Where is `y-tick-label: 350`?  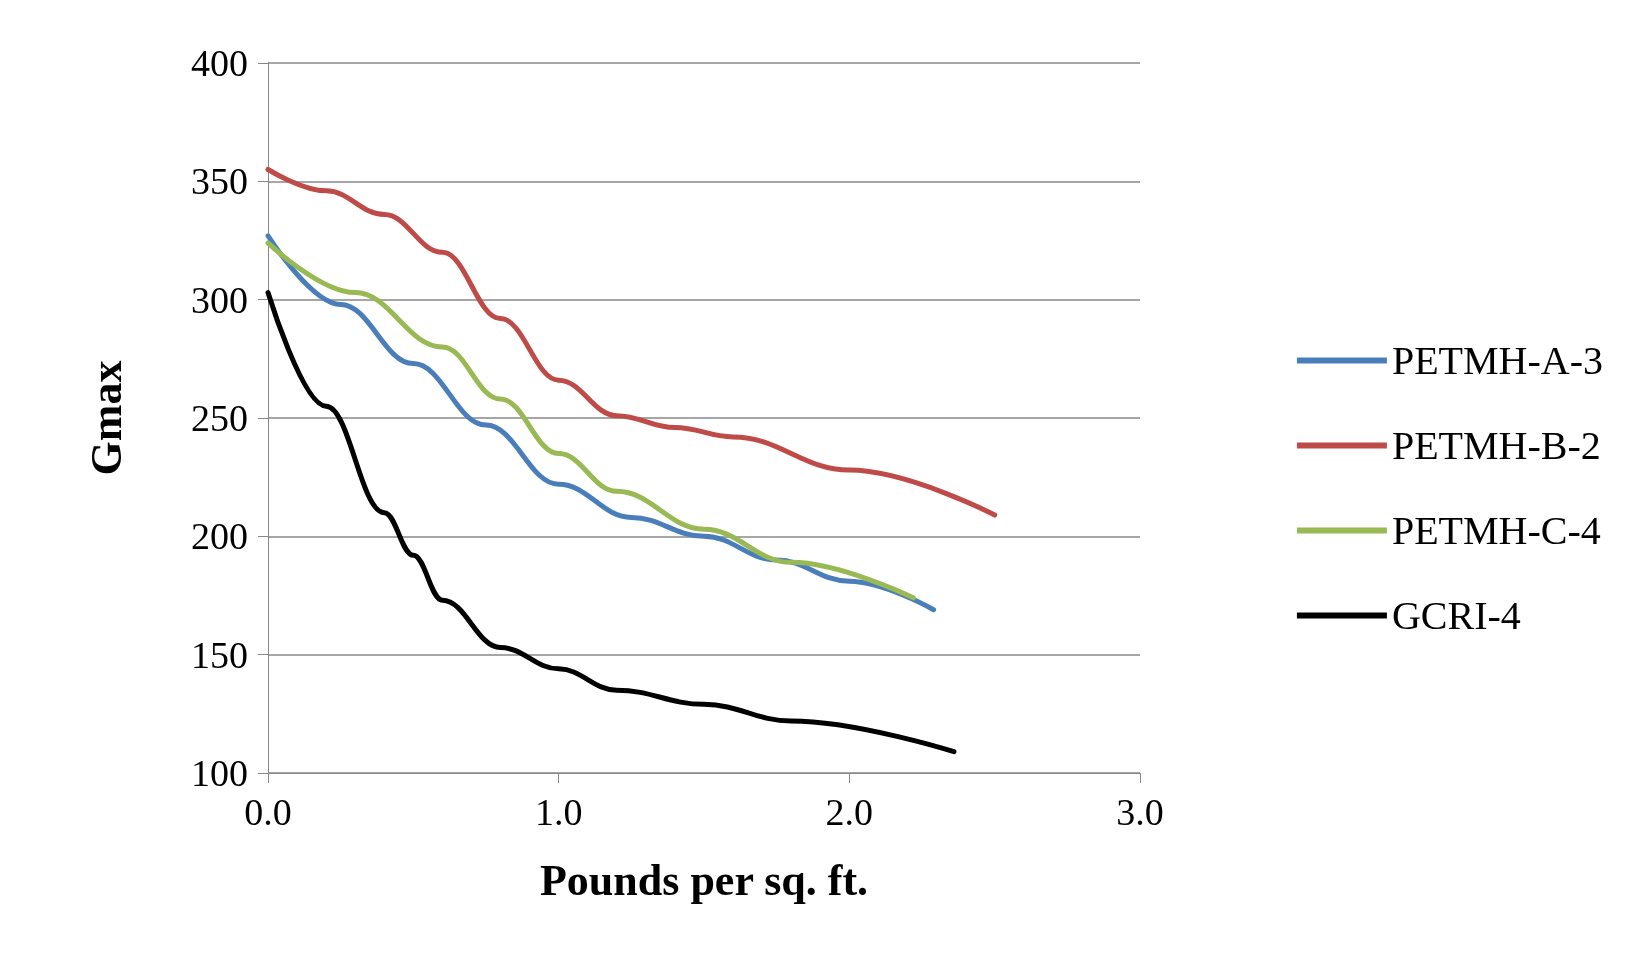
y-tick-label: 350 is located at coordinates (219, 181).